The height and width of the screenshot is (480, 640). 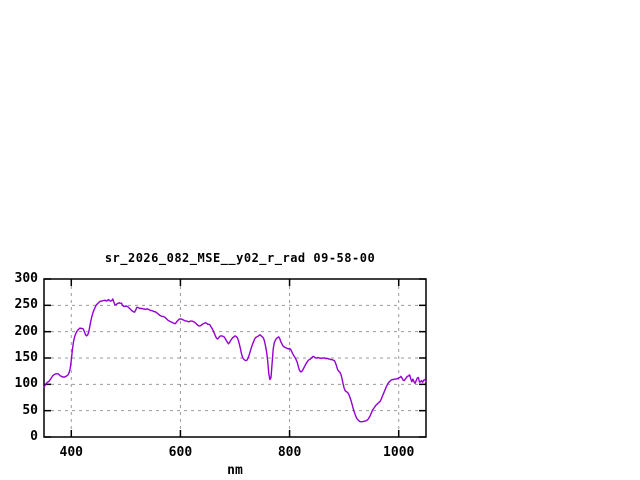 I want to click on x-tick-label: 1000, so click(x=399, y=452).